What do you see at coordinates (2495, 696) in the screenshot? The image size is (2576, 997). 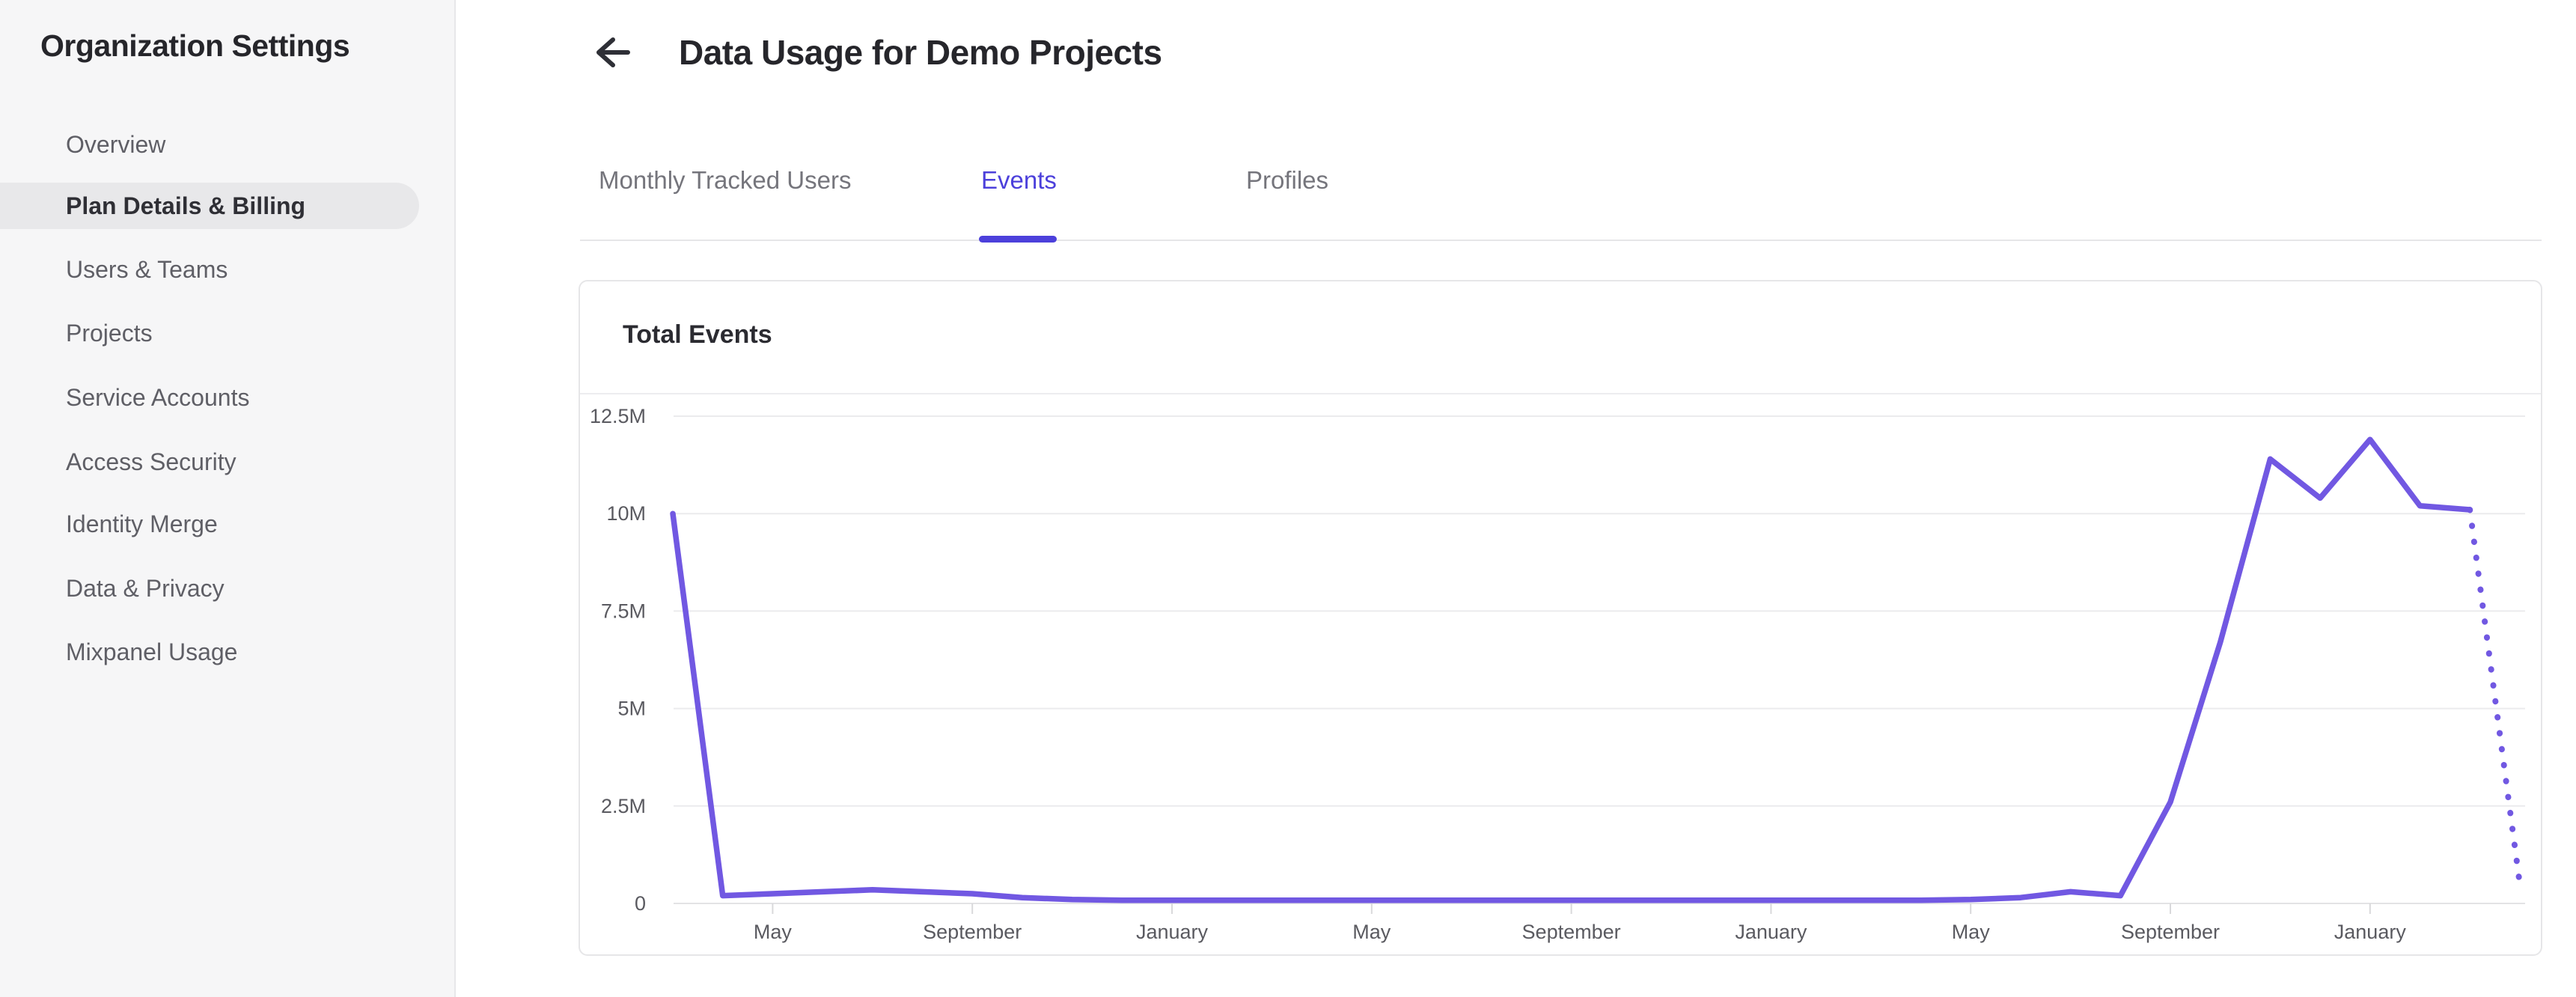 I see `projected-line-dotted` at bounding box center [2495, 696].